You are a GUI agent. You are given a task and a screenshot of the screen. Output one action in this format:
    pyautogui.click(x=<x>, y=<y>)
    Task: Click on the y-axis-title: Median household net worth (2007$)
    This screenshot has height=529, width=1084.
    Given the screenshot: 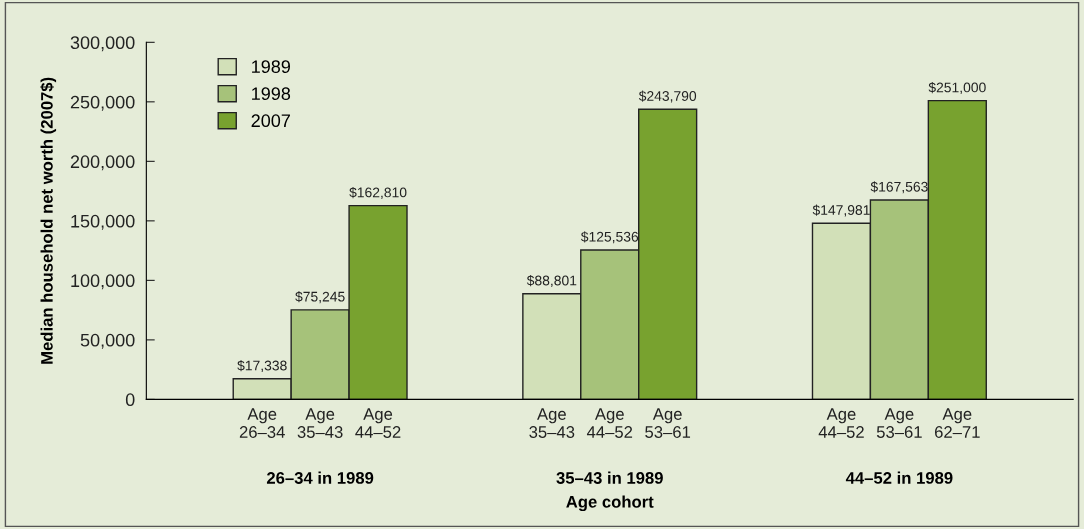 What is the action you would take?
    pyautogui.click(x=48, y=220)
    